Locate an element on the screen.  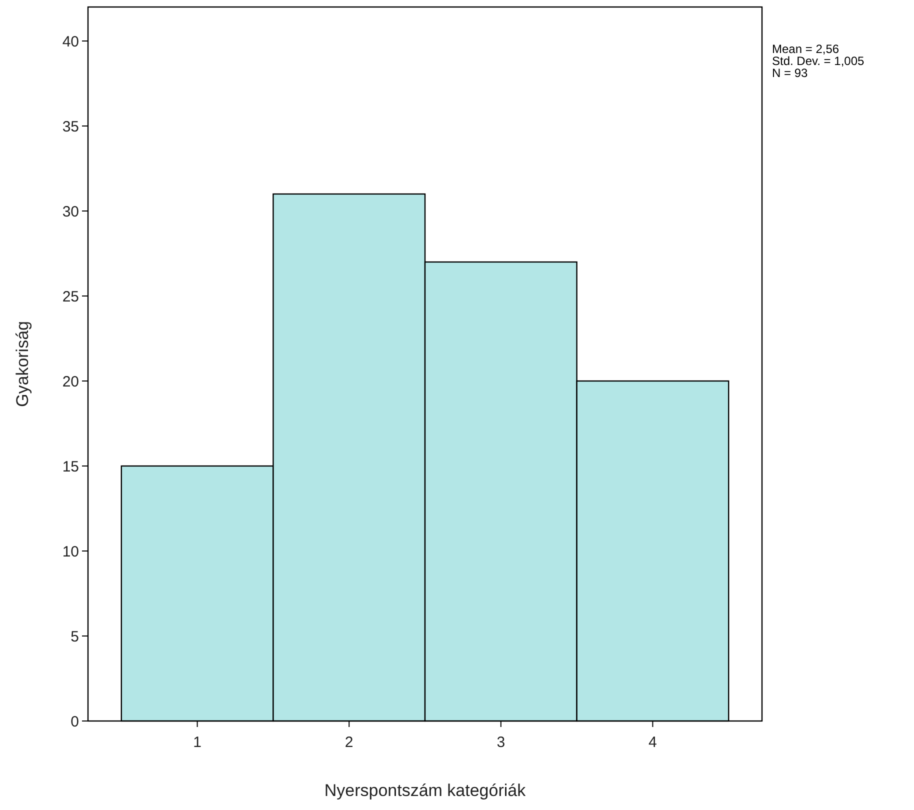
y-tick-label: 0 is located at coordinates (74, 721).